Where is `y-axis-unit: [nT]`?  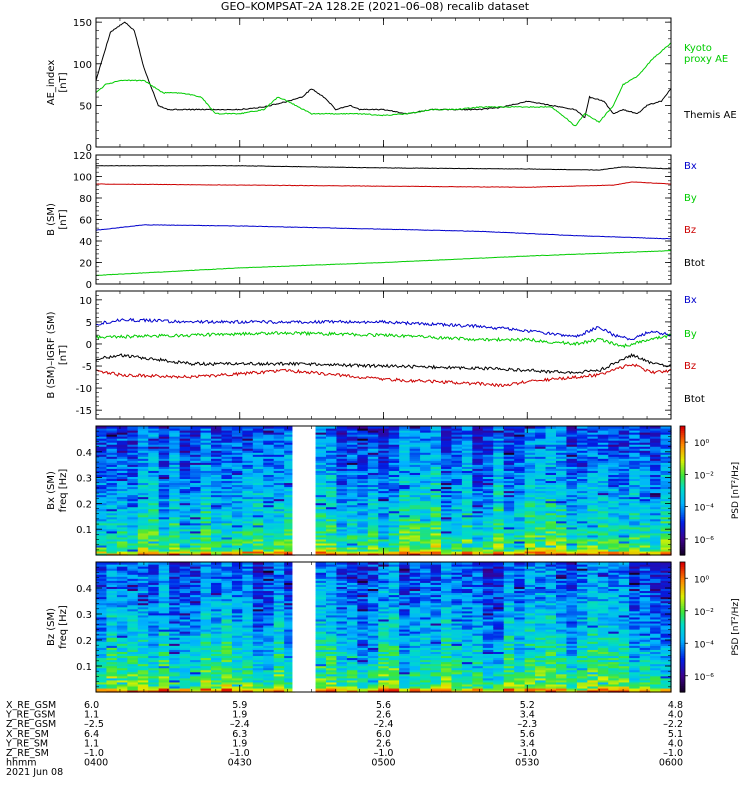
y-axis-unit: [nT] is located at coordinates (63, 355).